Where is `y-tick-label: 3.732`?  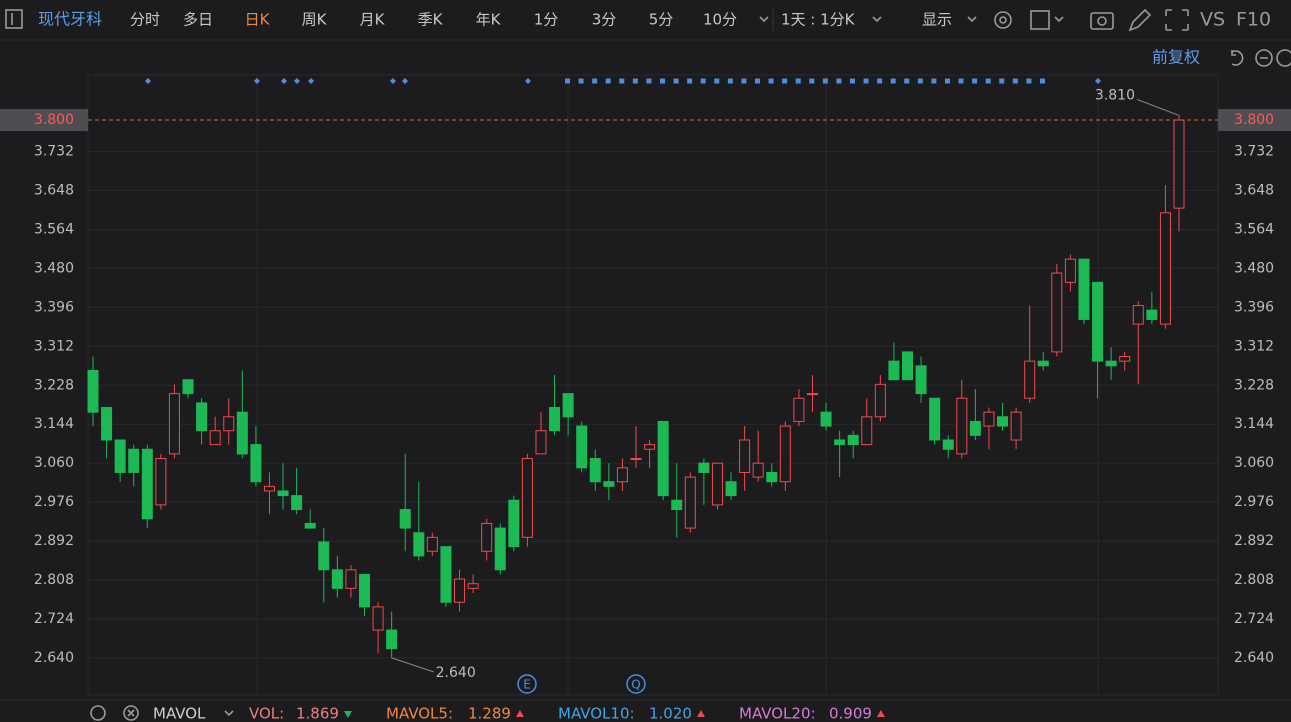 y-tick-label: 3.732 is located at coordinates (54, 152).